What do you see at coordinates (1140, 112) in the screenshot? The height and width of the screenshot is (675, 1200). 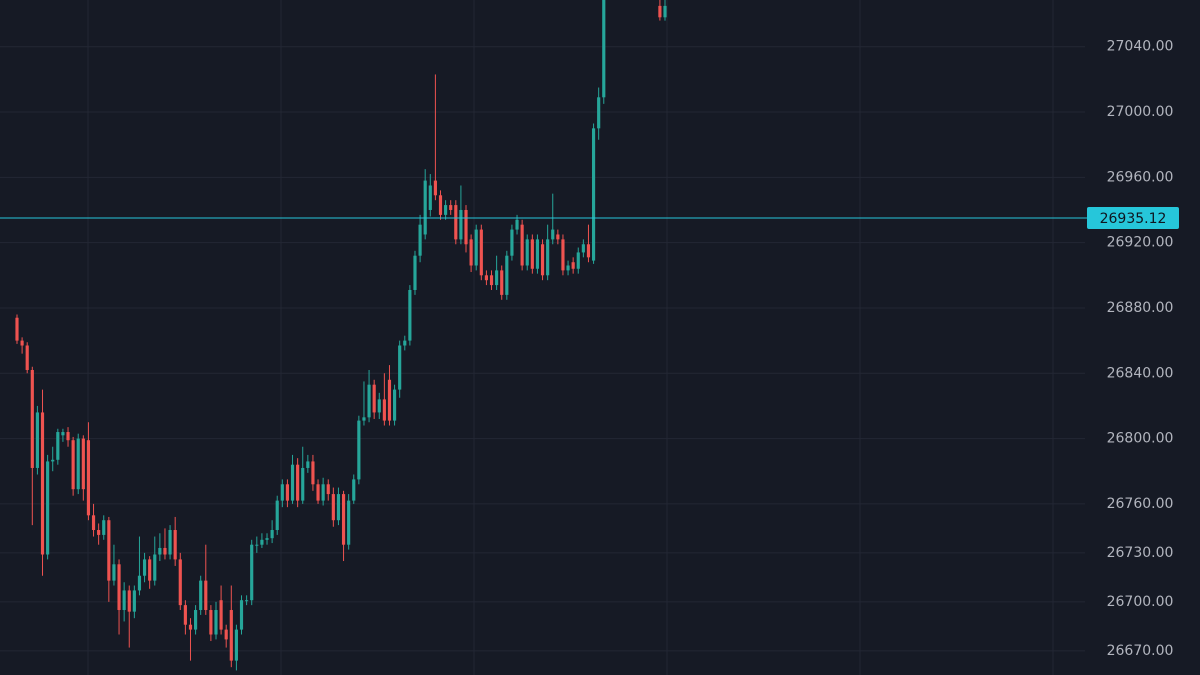 I see `y-tick-label: 27000.00` at bounding box center [1140, 112].